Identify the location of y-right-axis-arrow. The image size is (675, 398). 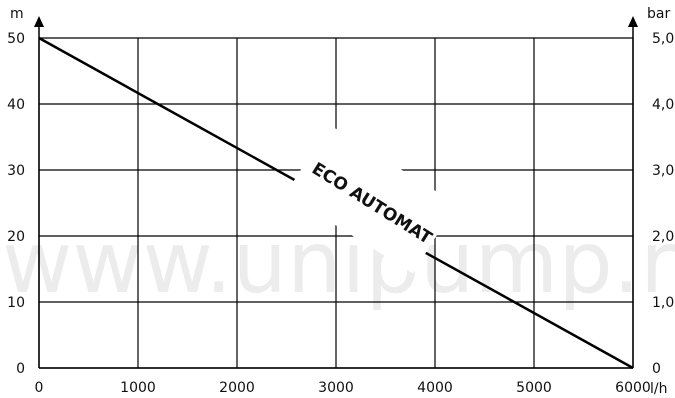
(633, 21).